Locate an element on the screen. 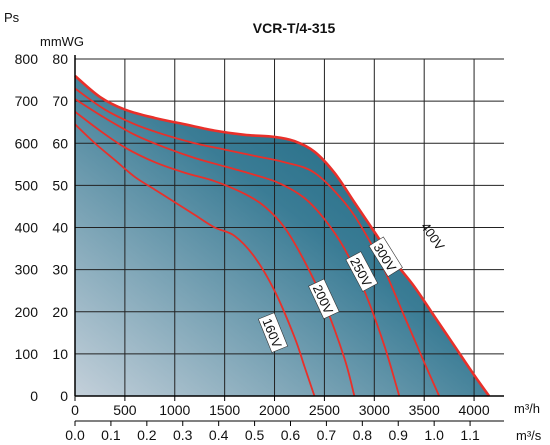 The image size is (550, 445). x2-tick-label-m3s: 0.7 is located at coordinates (327, 435).